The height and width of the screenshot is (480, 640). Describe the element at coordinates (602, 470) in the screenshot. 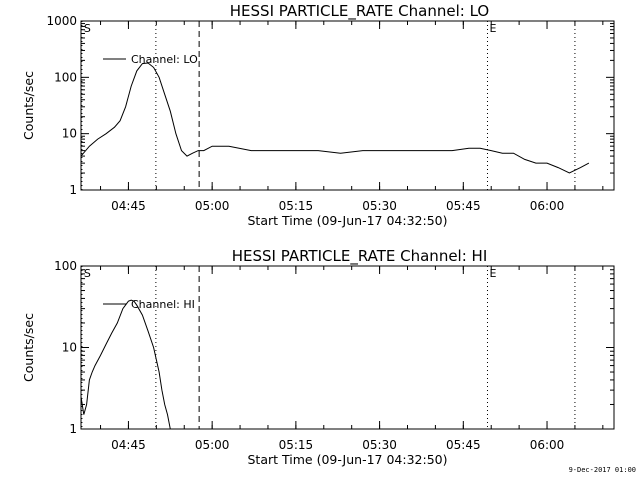

I see `date-stamp: 9-Dec-2017 01:00` at that location.